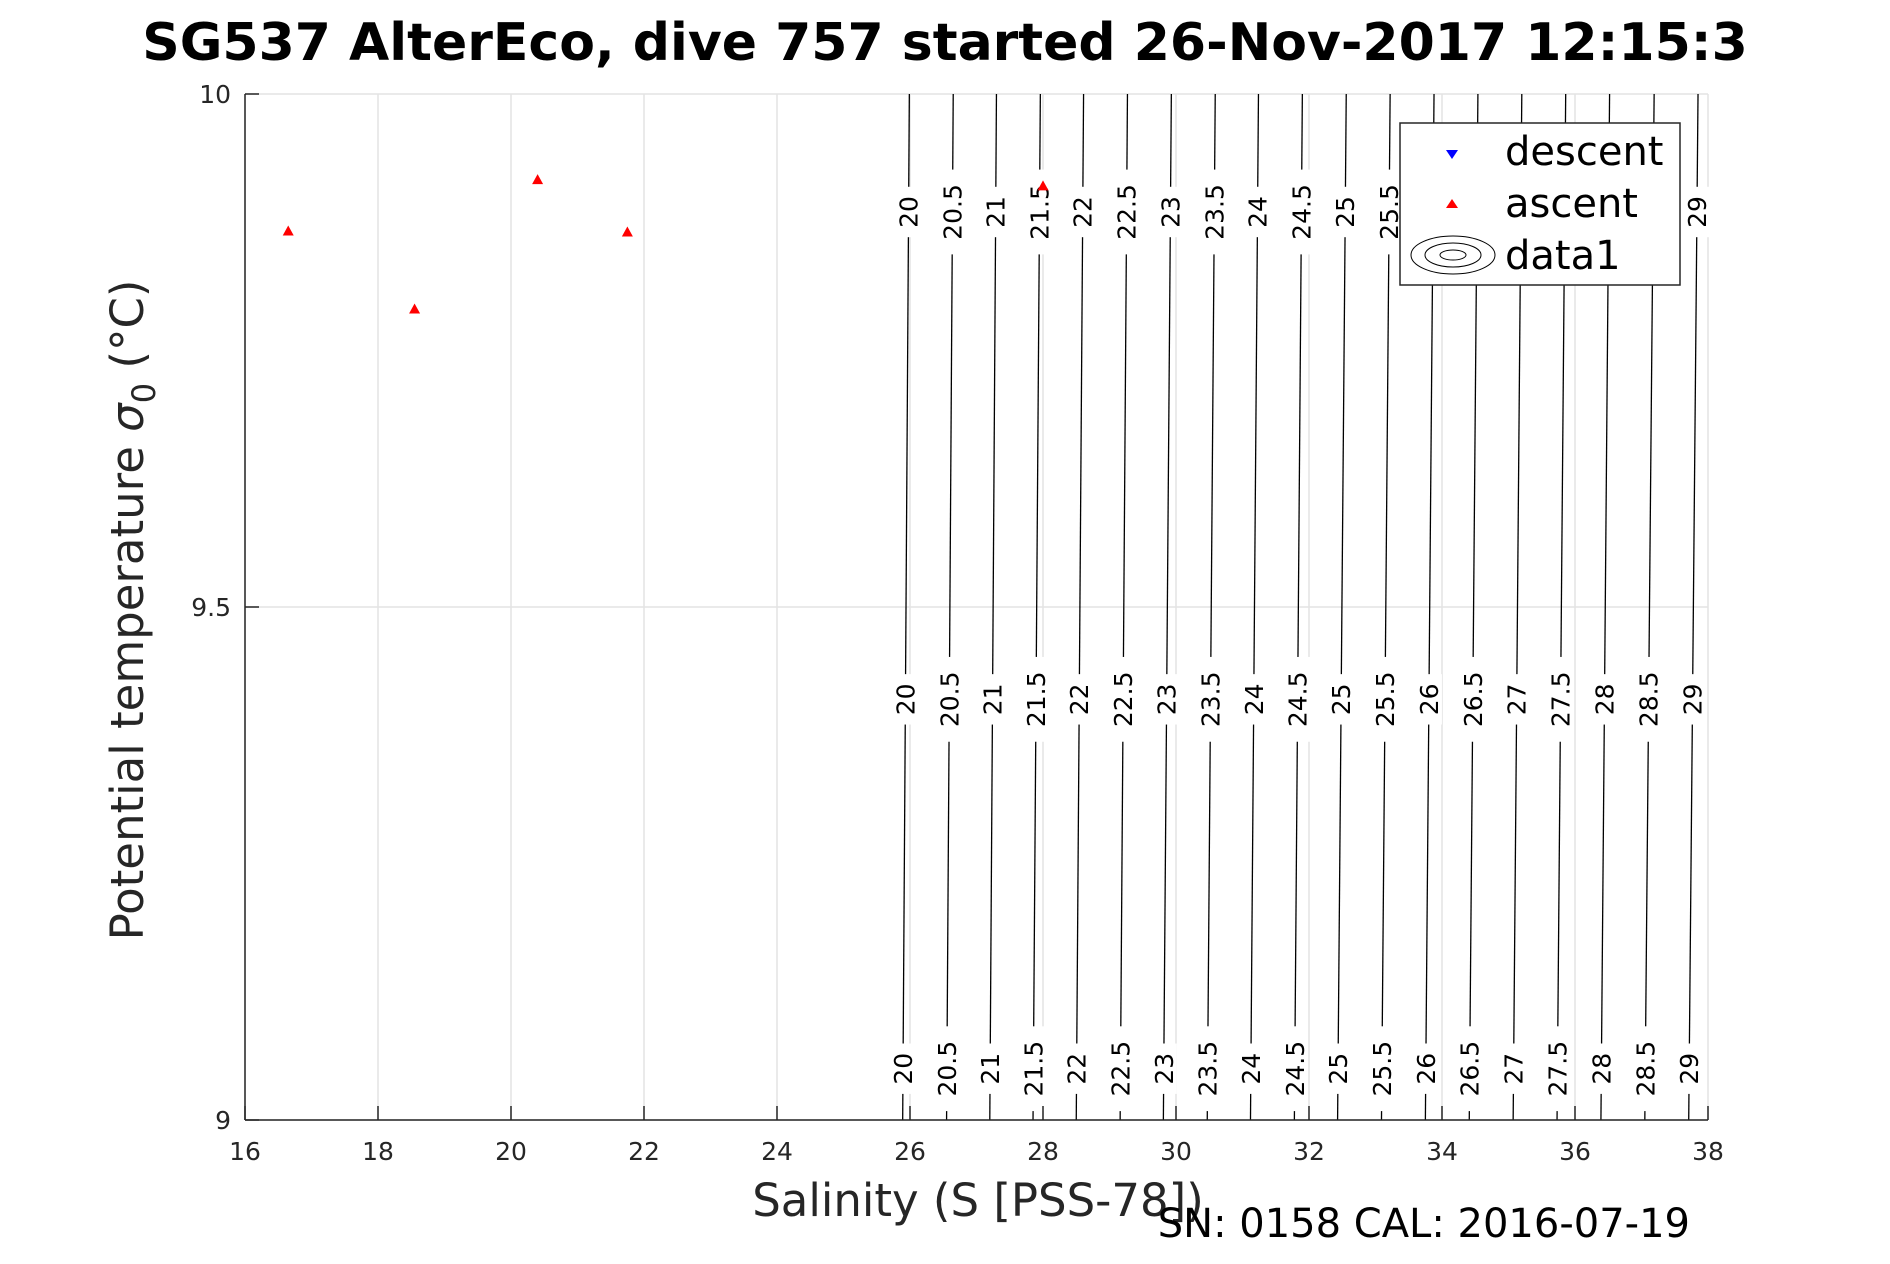 Image resolution: width=1890 pixels, height=1264 pixels. I want to click on contour-label: 20.5, so click(949, 700).